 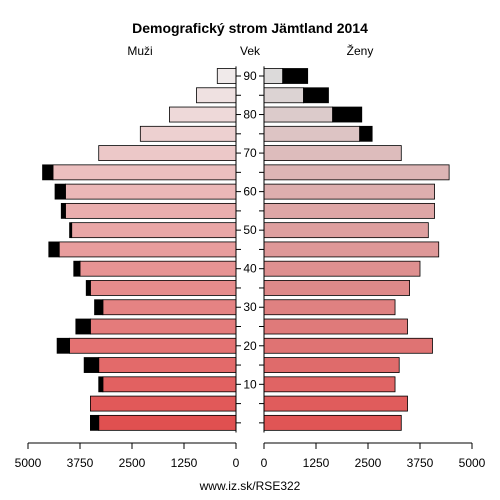 What do you see at coordinates (250, 28) in the screenshot?
I see `chart-title: Demografický strom Jämtland 2014` at bounding box center [250, 28].